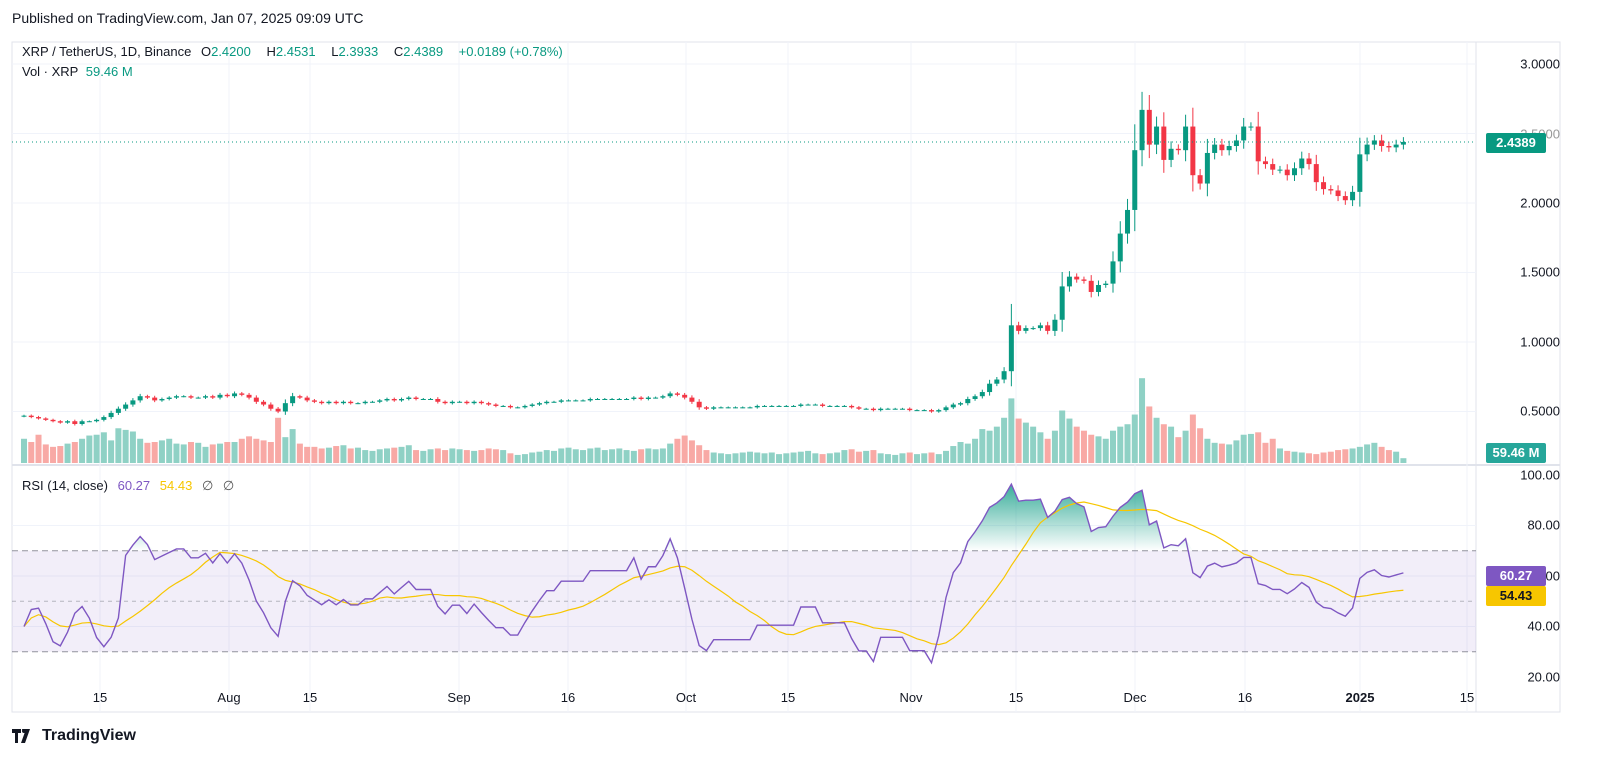 This screenshot has width=1600, height=773. I want to click on open-label: O, so click(206, 51).